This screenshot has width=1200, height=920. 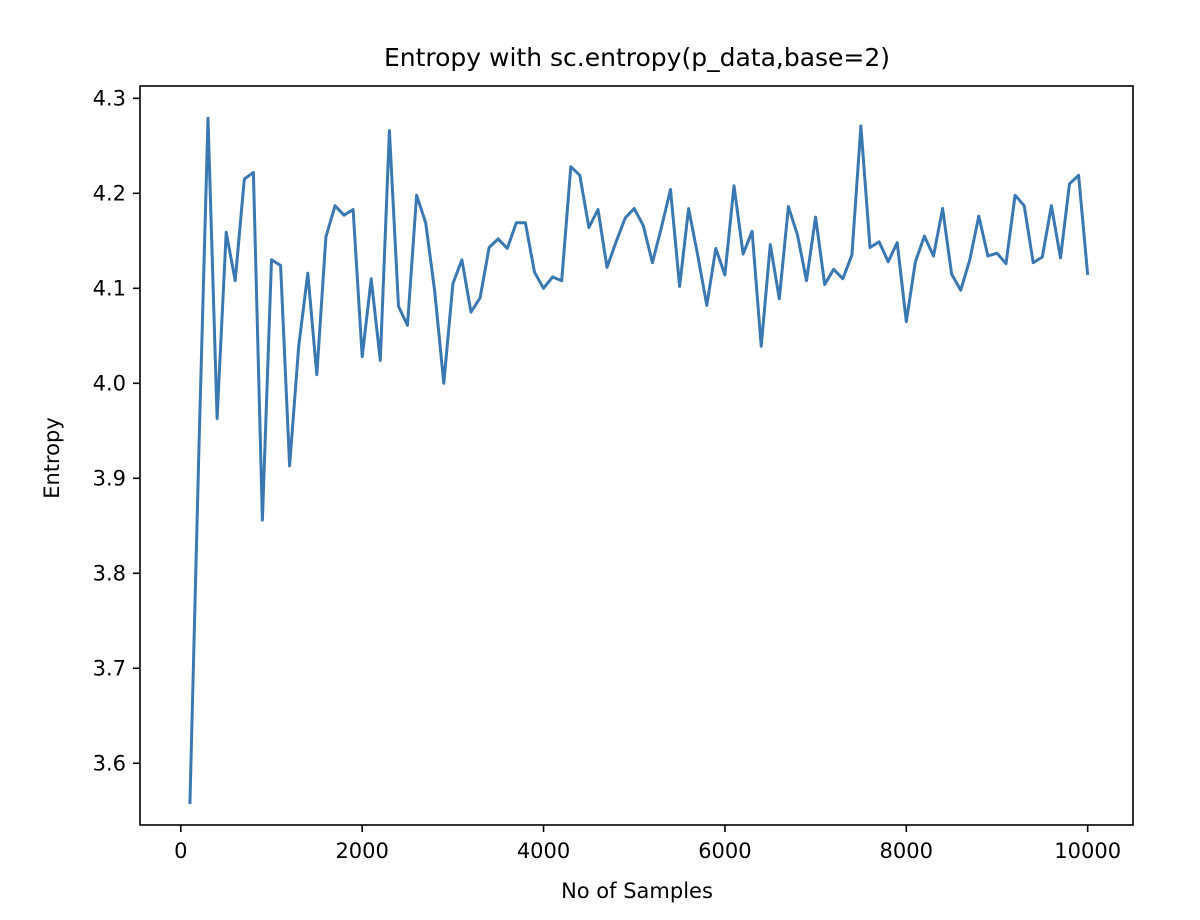 I want to click on chart-title: Entropy with sc.entropy(p_data,base=2), so click(x=637, y=57).